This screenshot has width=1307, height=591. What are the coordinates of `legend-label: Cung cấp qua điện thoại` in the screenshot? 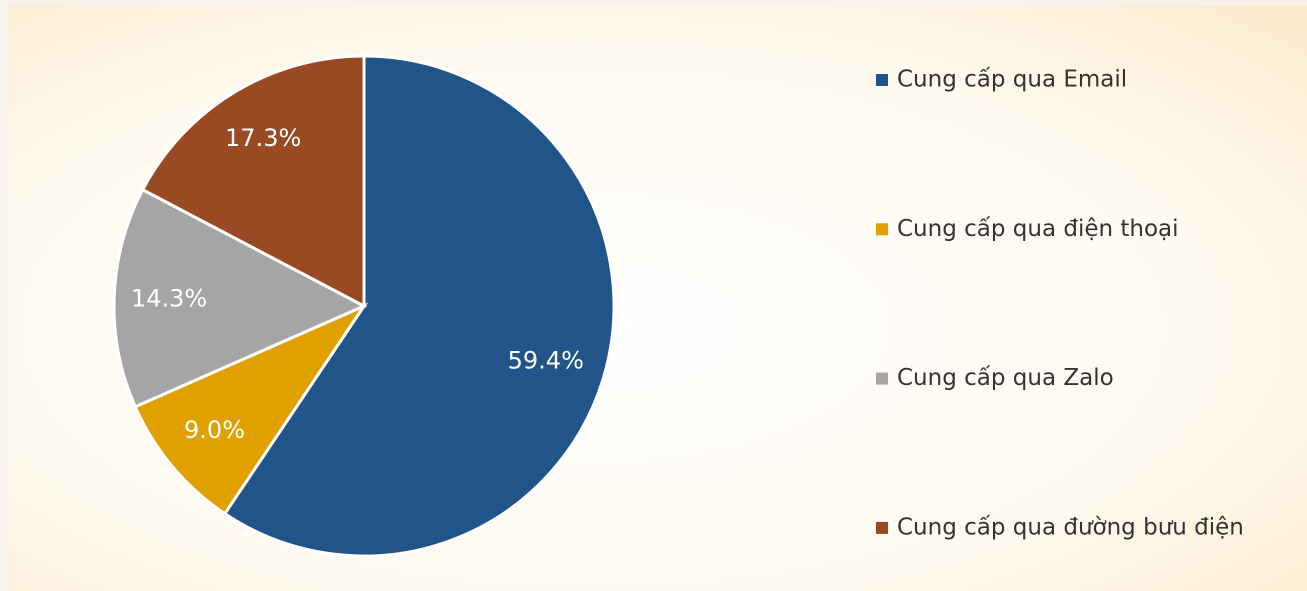 It's located at (1038, 229).